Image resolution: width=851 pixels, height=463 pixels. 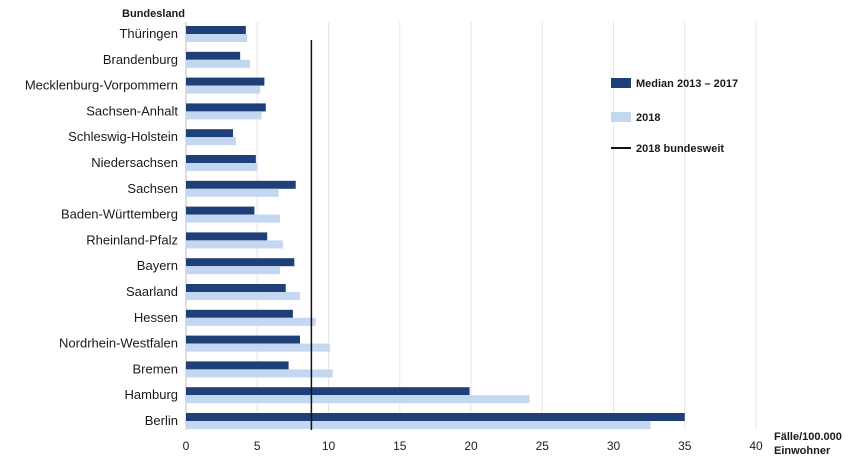 What do you see at coordinates (808, 437) in the screenshot?
I see `x-axis-title-line1: Fälle/100.000` at bounding box center [808, 437].